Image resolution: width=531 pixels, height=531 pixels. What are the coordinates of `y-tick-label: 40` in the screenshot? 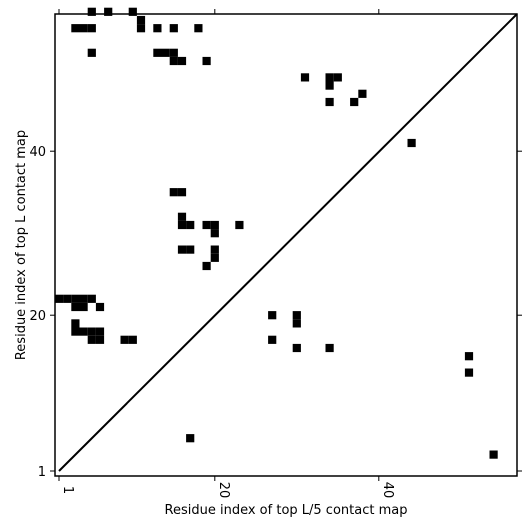 It's located at (37, 152).